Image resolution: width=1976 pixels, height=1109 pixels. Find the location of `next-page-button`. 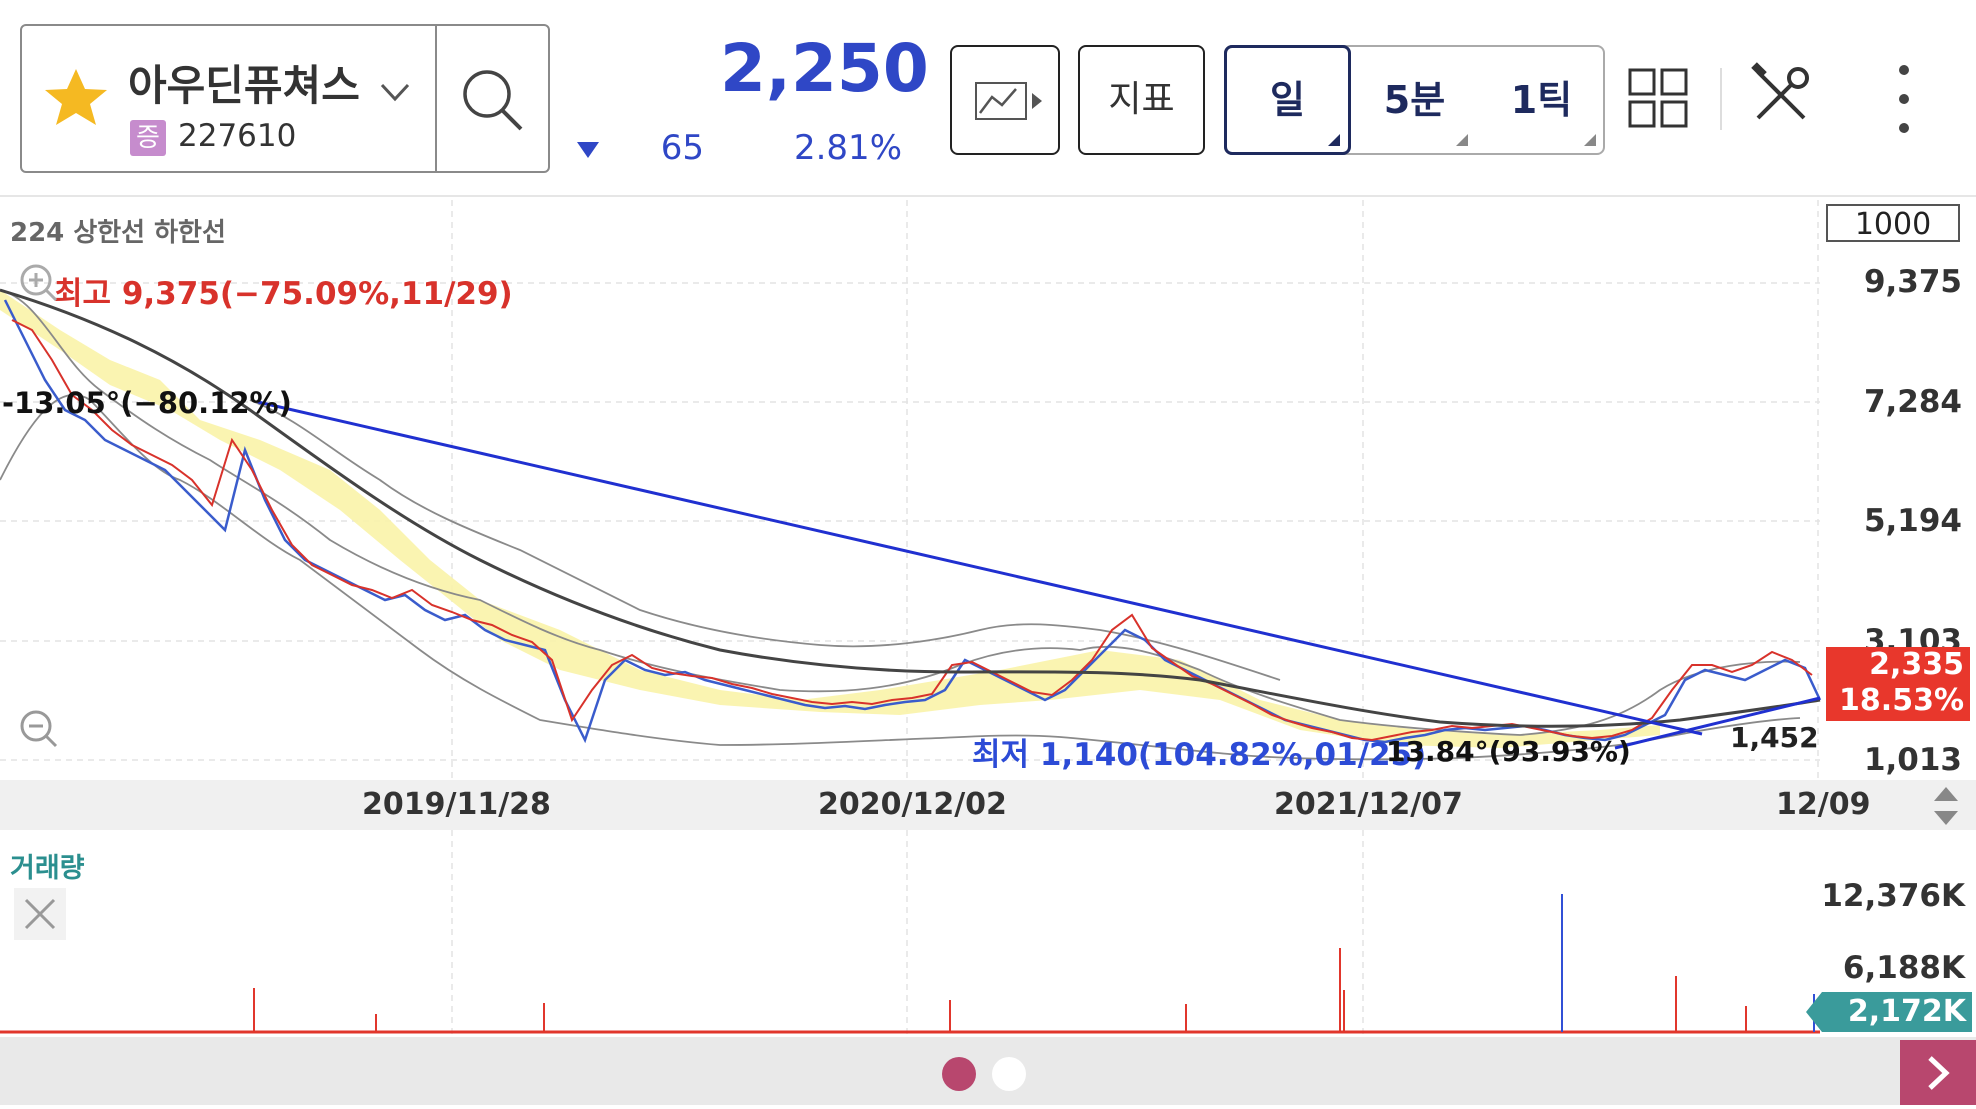

next-page-button is located at coordinates (1938, 1072).